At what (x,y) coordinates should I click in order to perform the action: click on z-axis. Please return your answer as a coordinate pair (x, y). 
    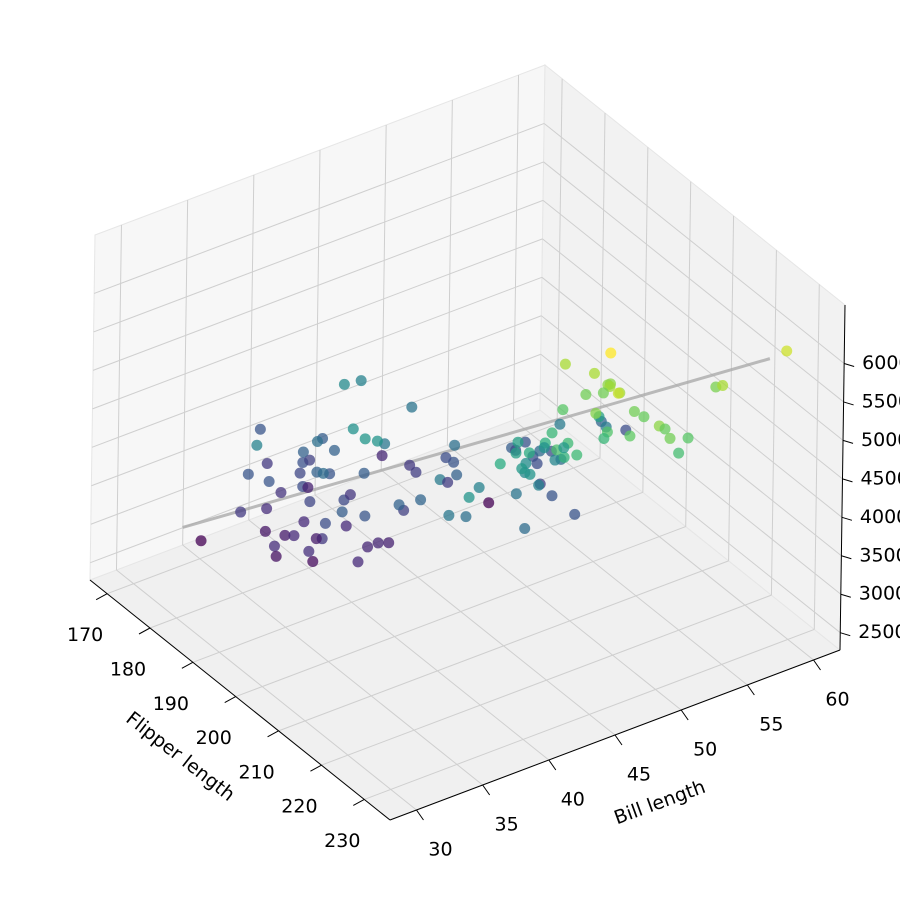
    Looking at the image, I should click on (842, 477).